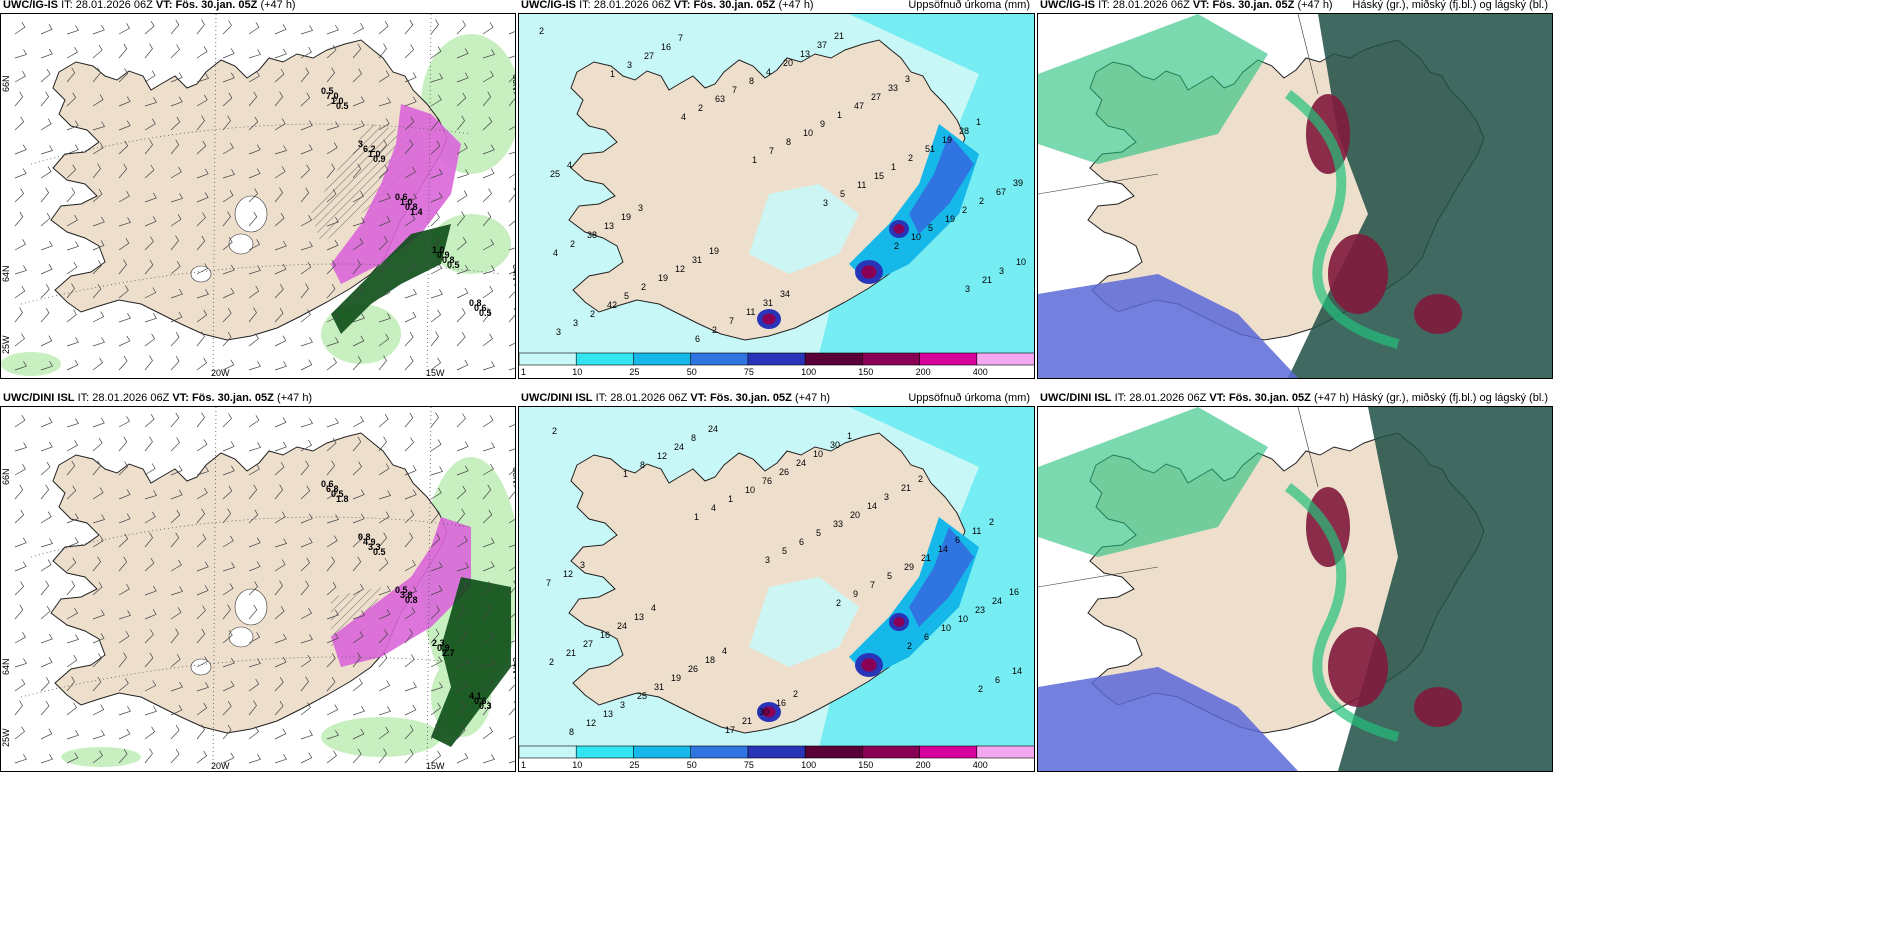  What do you see at coordinates (941, 577) in the screenshot?
I see `precip-band-core` at bounding box center [941, 577].